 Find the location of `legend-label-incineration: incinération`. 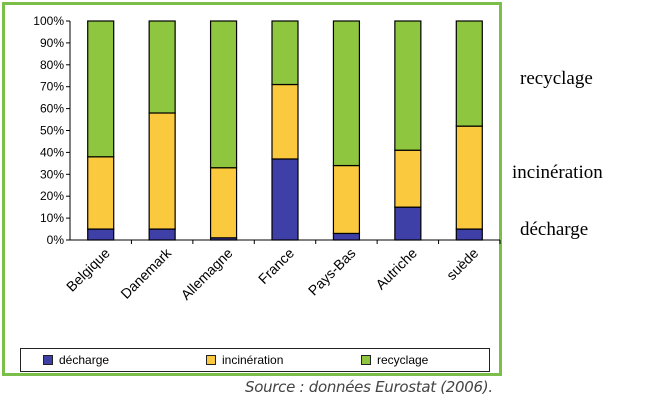

legend-label-incineration: incinération is located at coordinates (253, 360).